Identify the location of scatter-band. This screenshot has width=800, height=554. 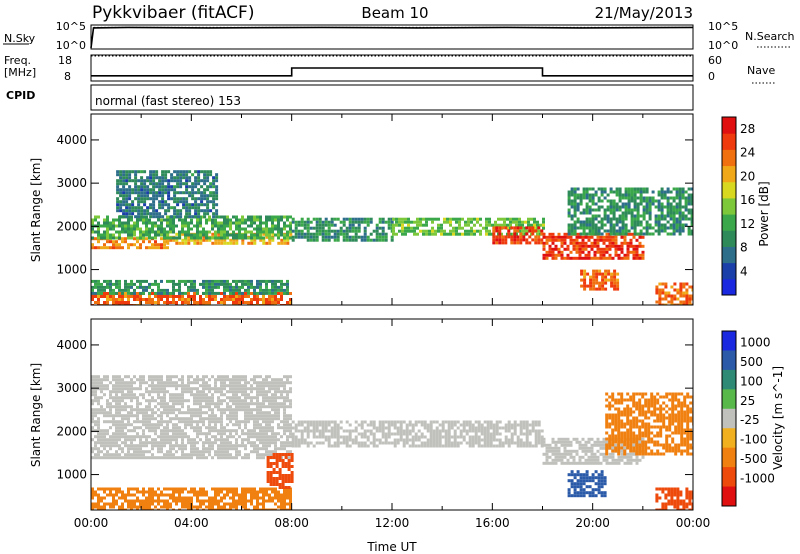
(191, 498).